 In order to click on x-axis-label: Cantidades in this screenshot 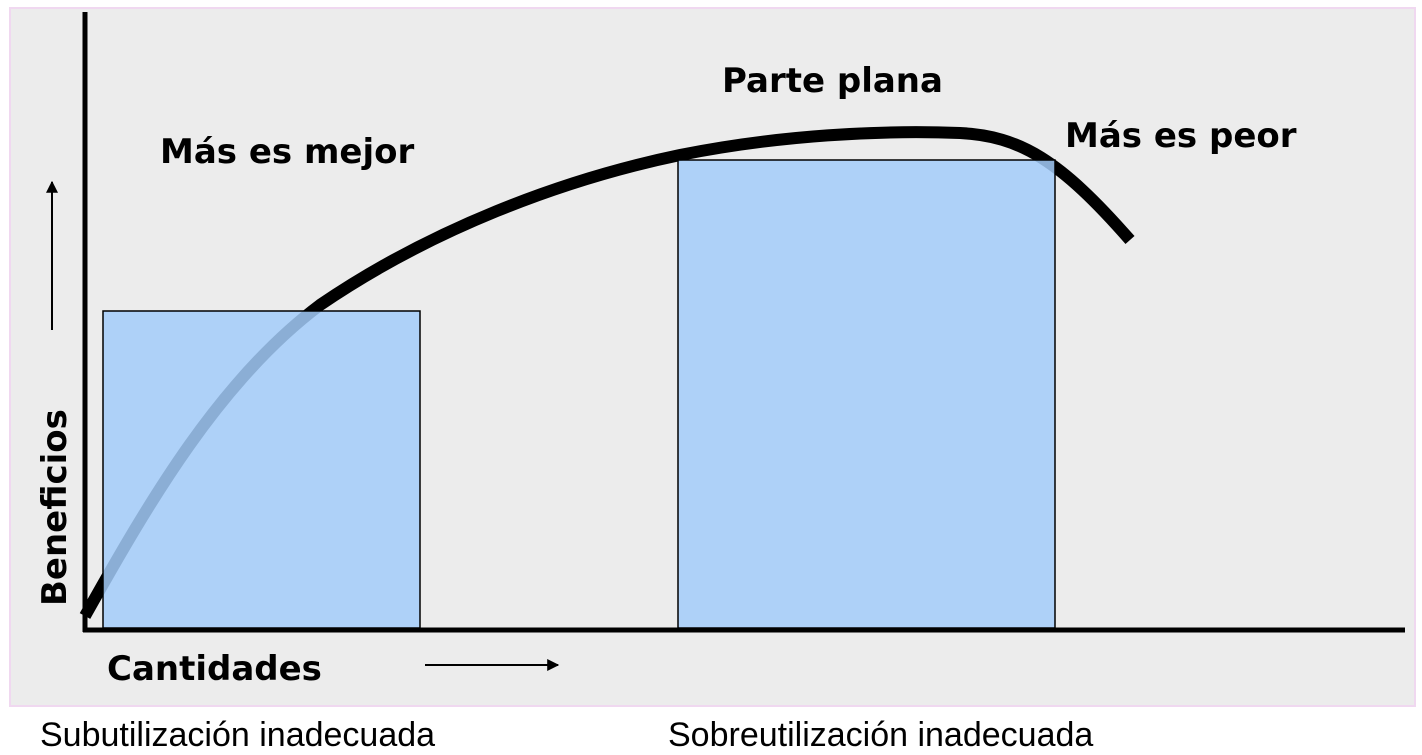, I will do `click(214, 669)`.